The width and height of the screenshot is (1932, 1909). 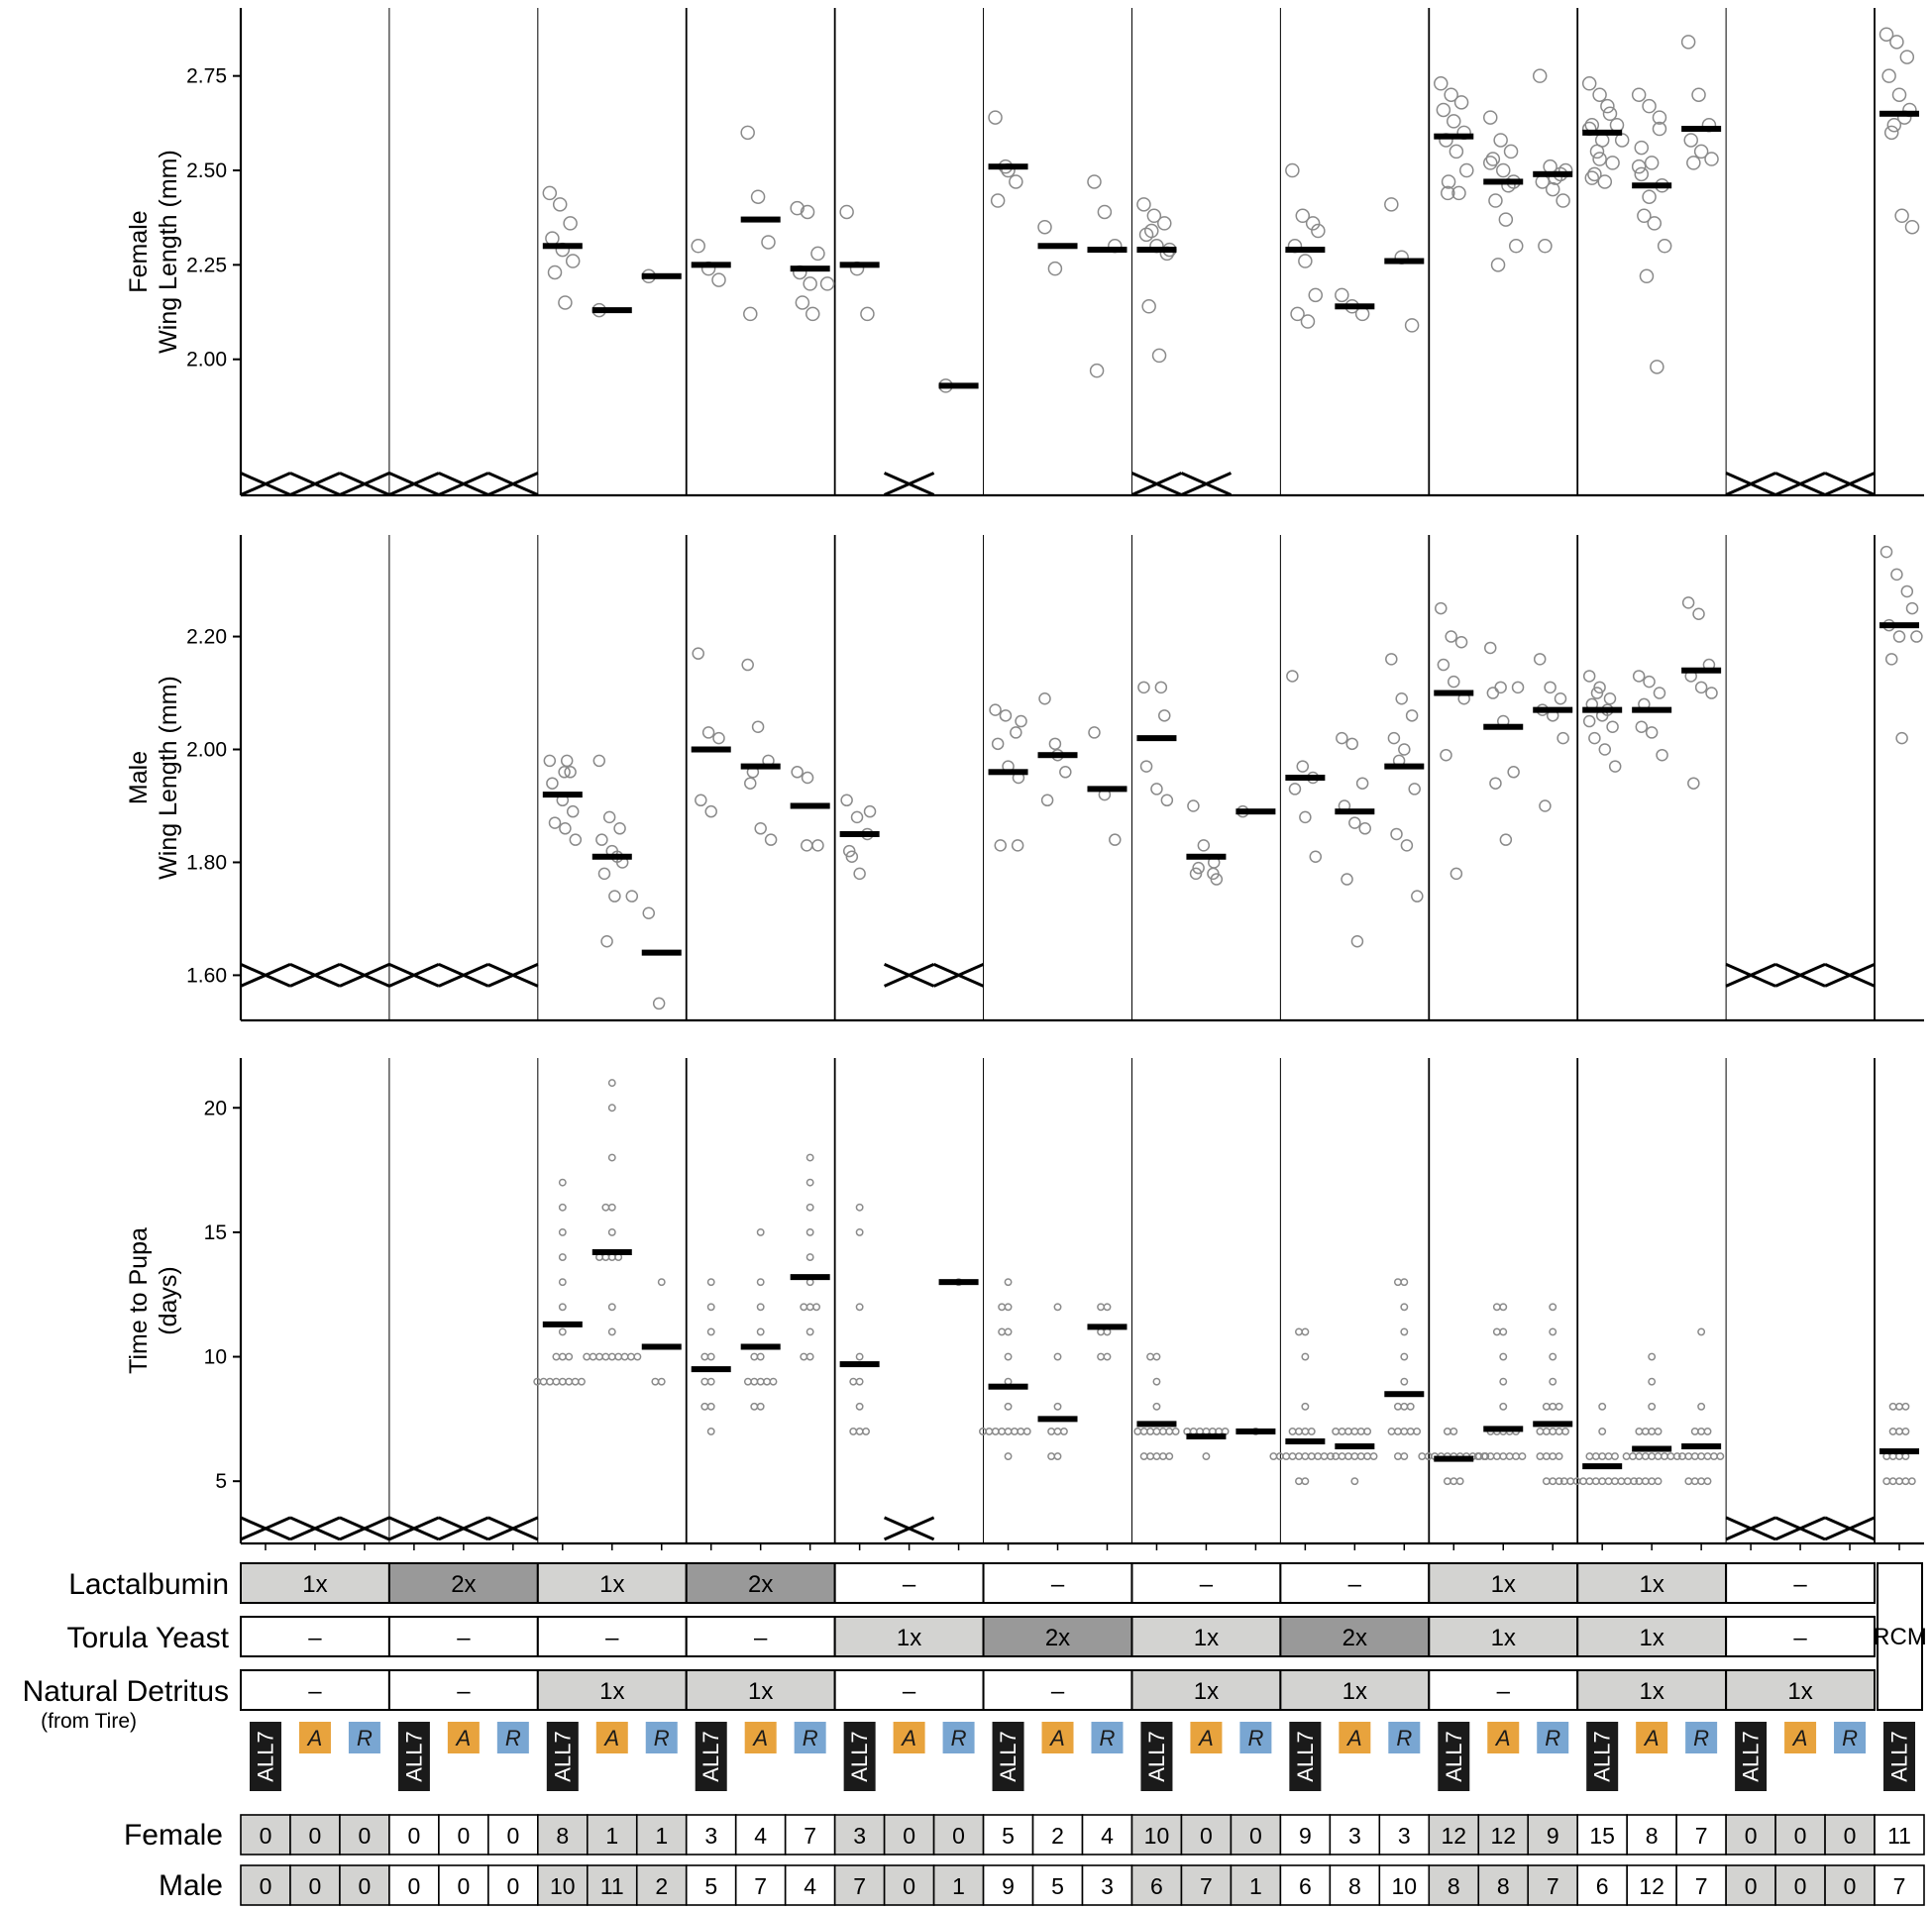 What do you see at coordinates (206, 637) in the screenshot?
I see `y-tick-label: 2.20` at bounding box center [206, 637].